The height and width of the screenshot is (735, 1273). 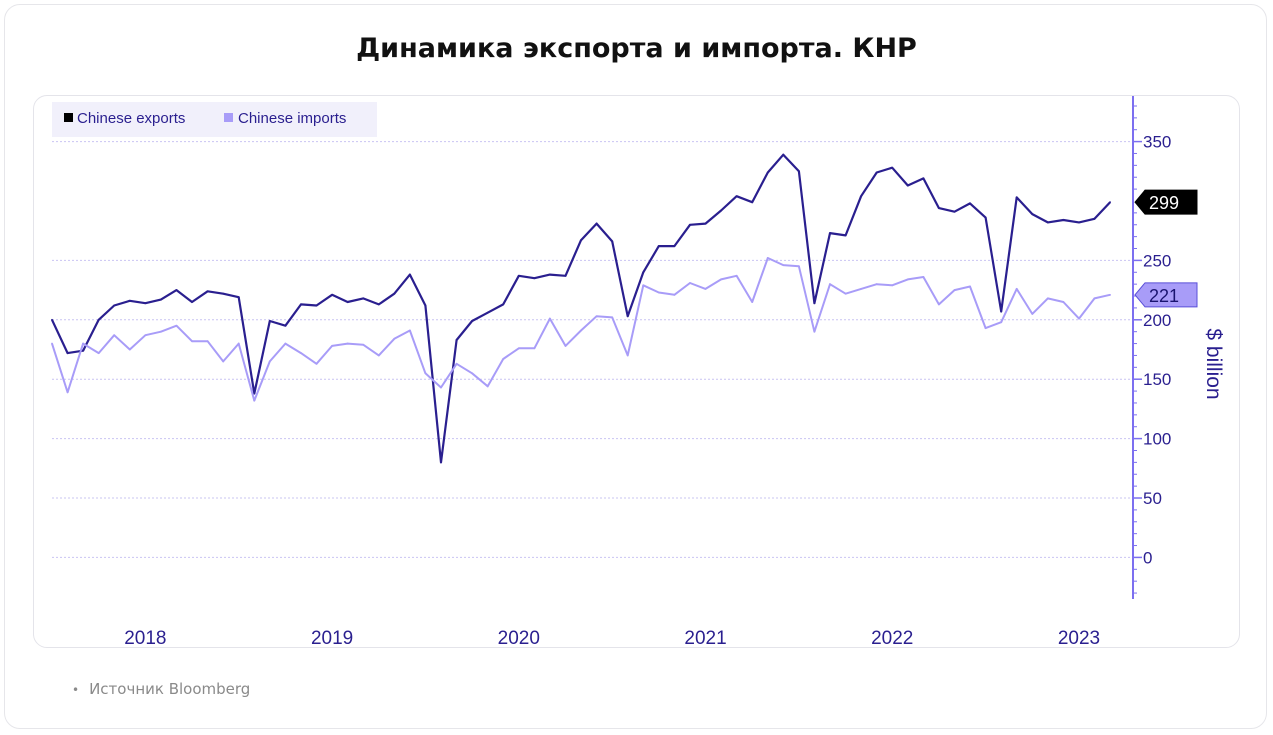 I want to click on last-value-label: 299, so click(x=1164, y=203).